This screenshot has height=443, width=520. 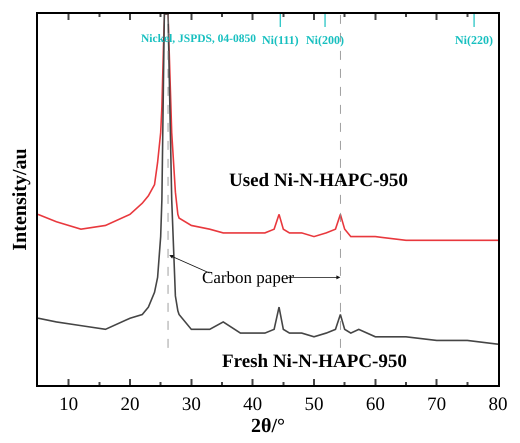 I want to click on series-label: Fresh Ni-N-HAPC-950, so click(x=314, y=361).